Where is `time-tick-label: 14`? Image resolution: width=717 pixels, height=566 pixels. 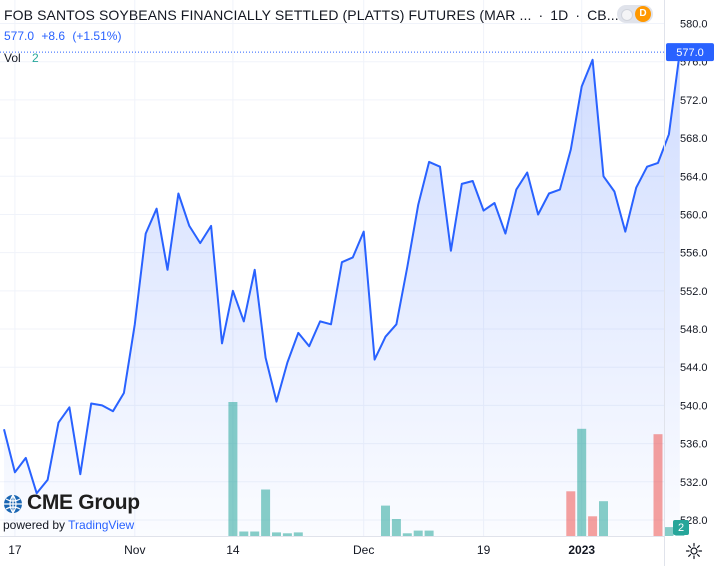
time-tick-label: 14 is located at coordinates (233, 550).